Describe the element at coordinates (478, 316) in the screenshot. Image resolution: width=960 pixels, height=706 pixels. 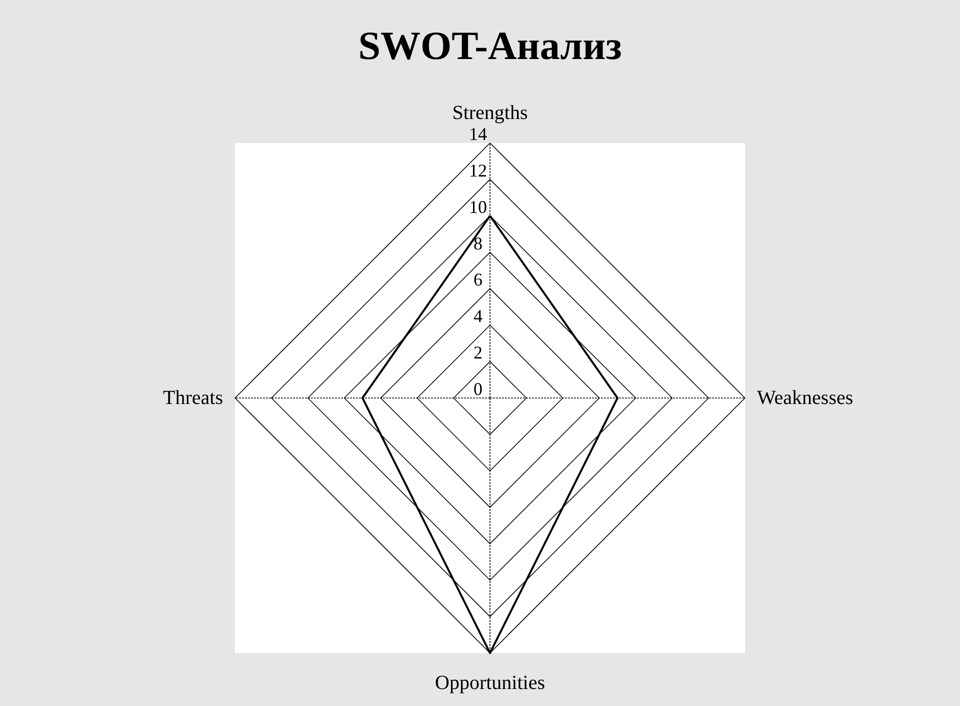
I see `y-tick-label: 4` at that location.